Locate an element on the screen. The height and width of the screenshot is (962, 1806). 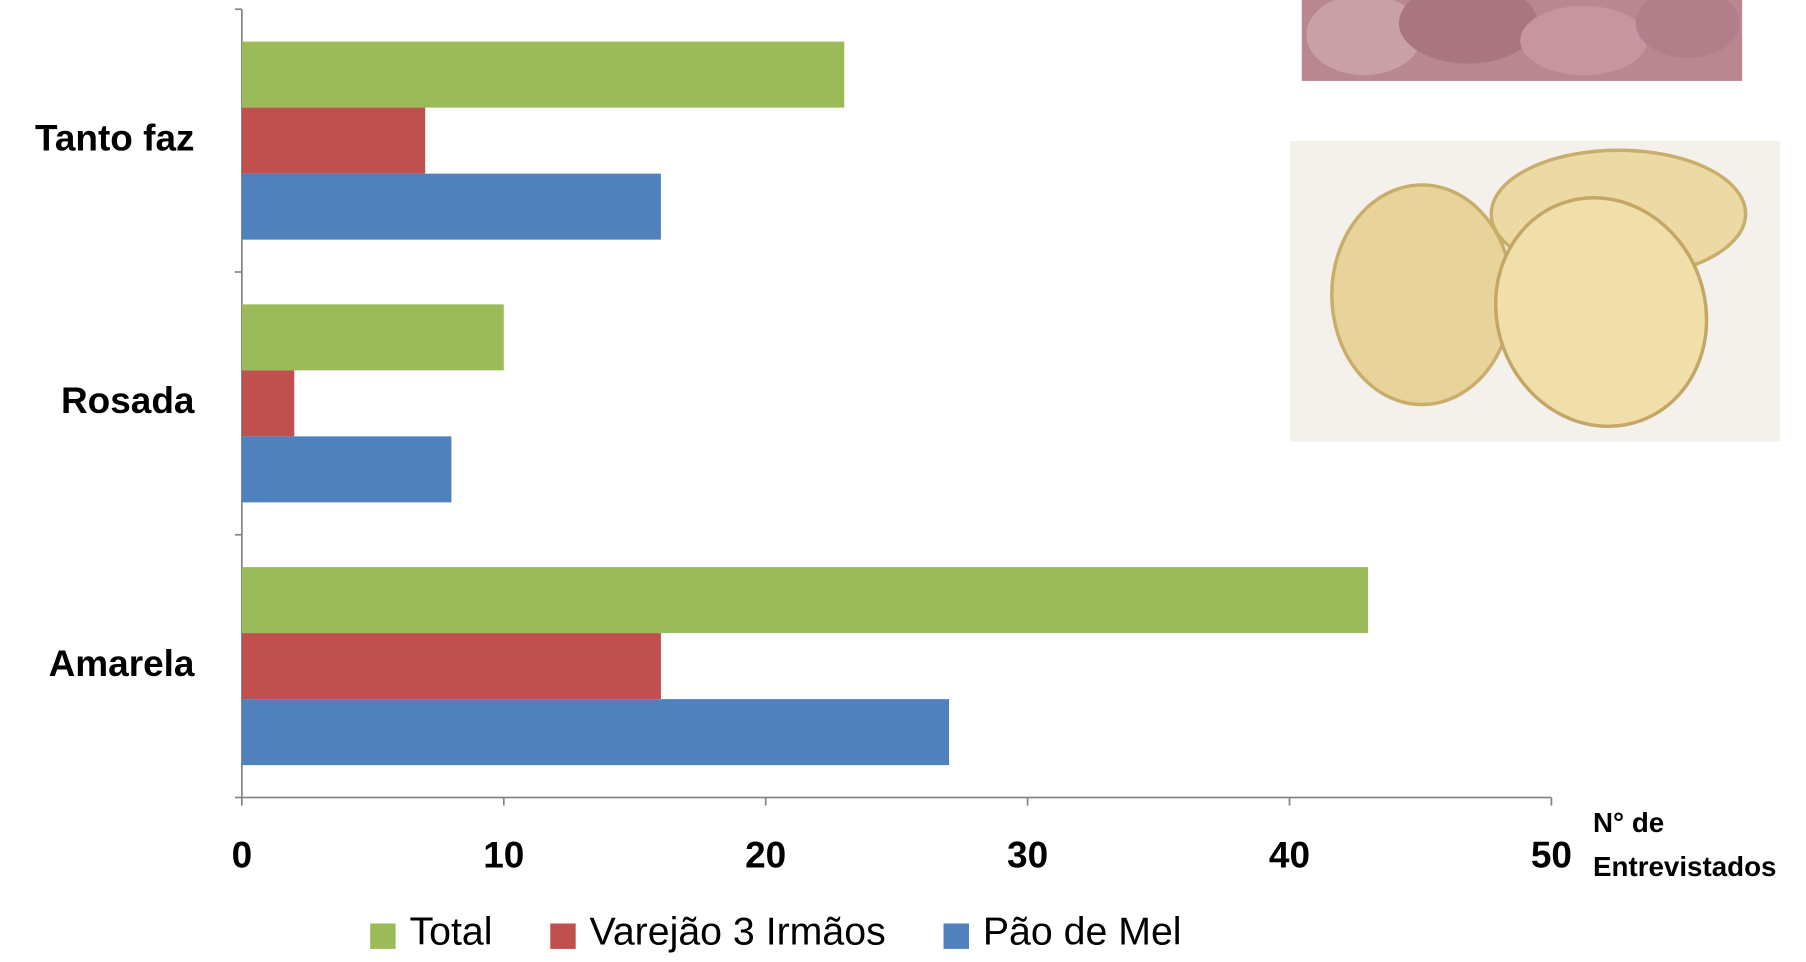
y-tick-label: Amarela is located at coordinates (122, 663).